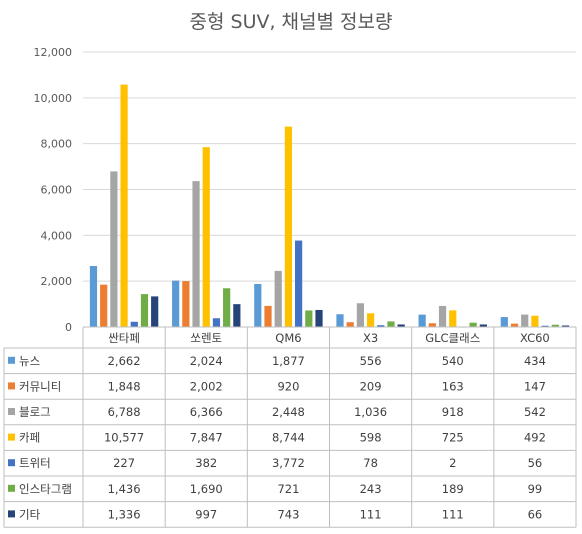  What do you see at coordinates (124, 463) in the screenshot?
I see `data-label: 227` at bounding box center [124, 463].